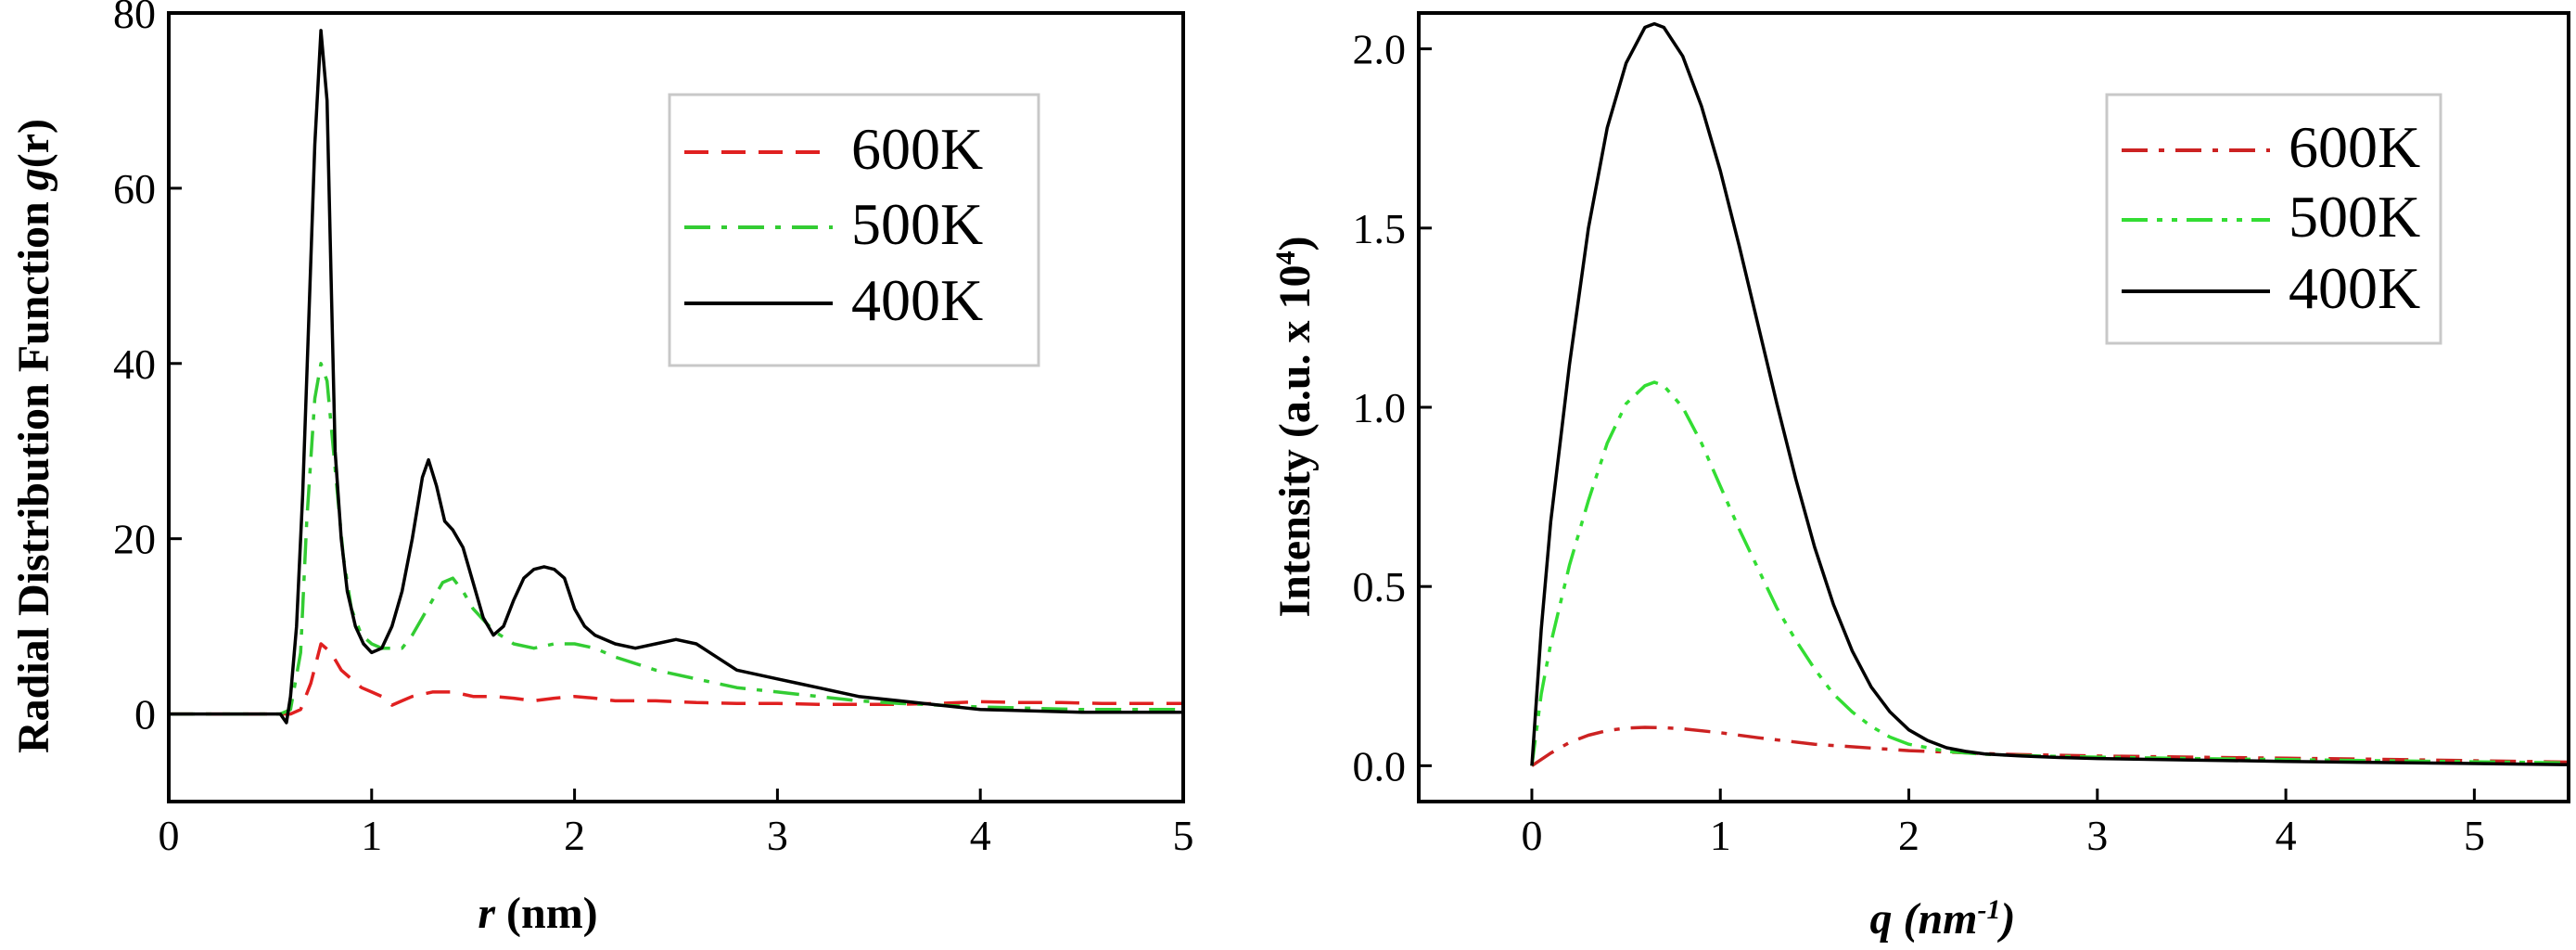 The image size is (2576, 950). I want to click on rdf-legend-box, so click(854, 230).